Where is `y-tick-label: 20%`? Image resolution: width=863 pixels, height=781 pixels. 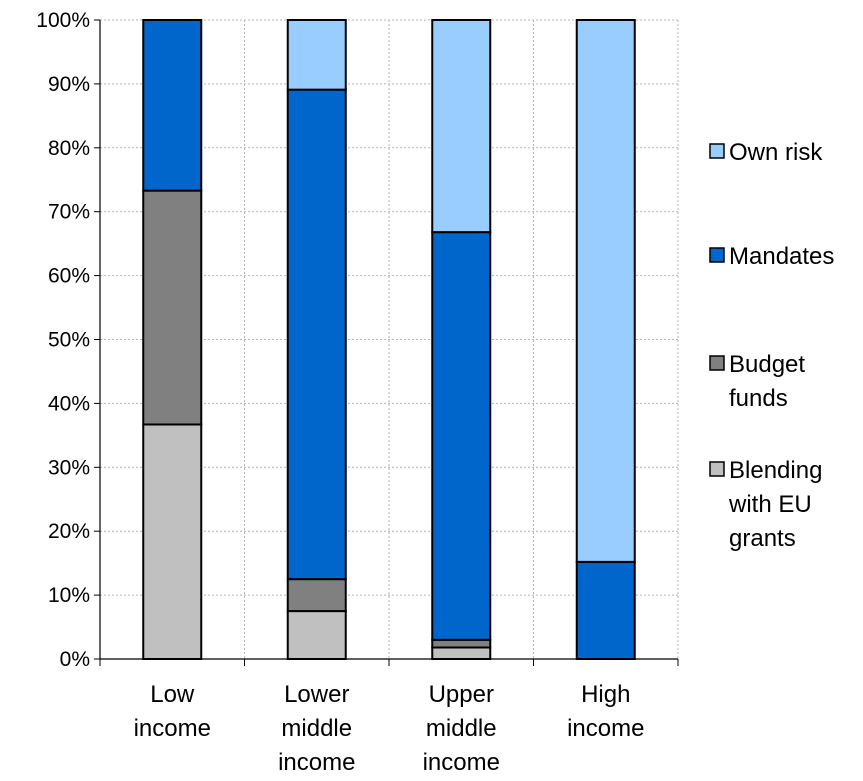 y-tick-label: 20% is located at coordinates (69, 531).